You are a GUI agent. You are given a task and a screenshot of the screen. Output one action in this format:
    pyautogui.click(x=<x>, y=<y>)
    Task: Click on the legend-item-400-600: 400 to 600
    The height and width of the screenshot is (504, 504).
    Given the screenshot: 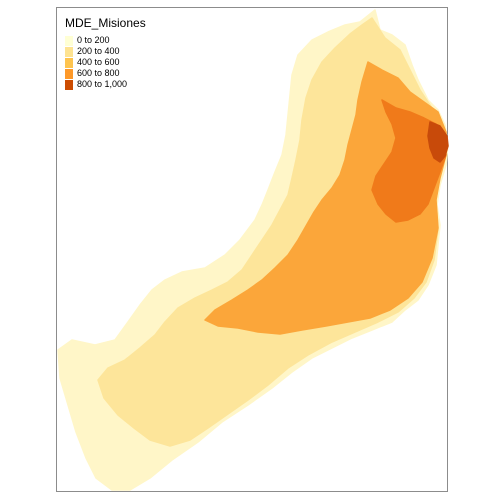 What is the action you would take?
    pyautogui.click(x=105, y=62)
    